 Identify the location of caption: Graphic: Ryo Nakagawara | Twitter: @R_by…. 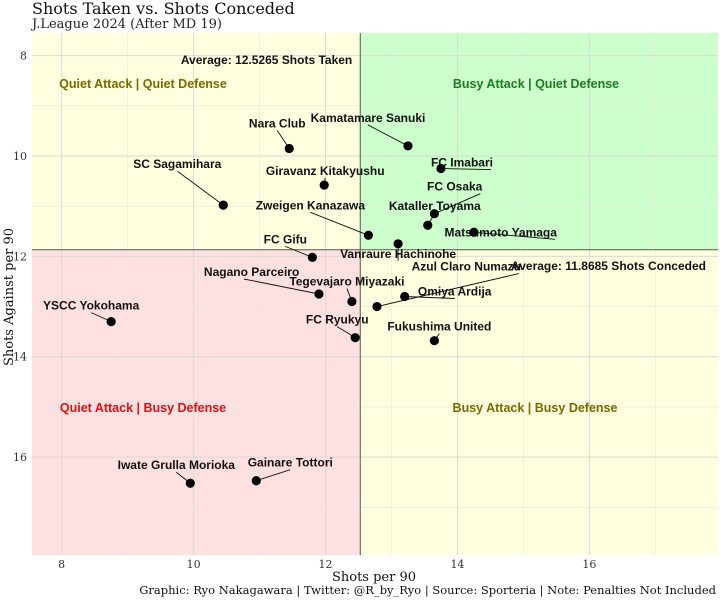
(427, 590).